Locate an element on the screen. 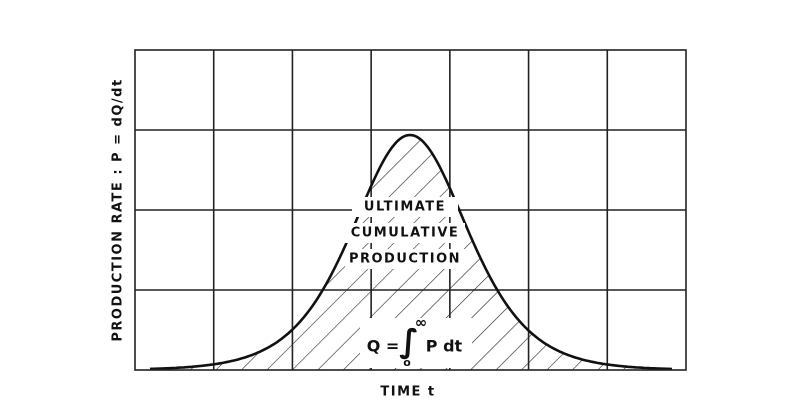  area-label: PRODUCTION is located at coordinates (405, 259).